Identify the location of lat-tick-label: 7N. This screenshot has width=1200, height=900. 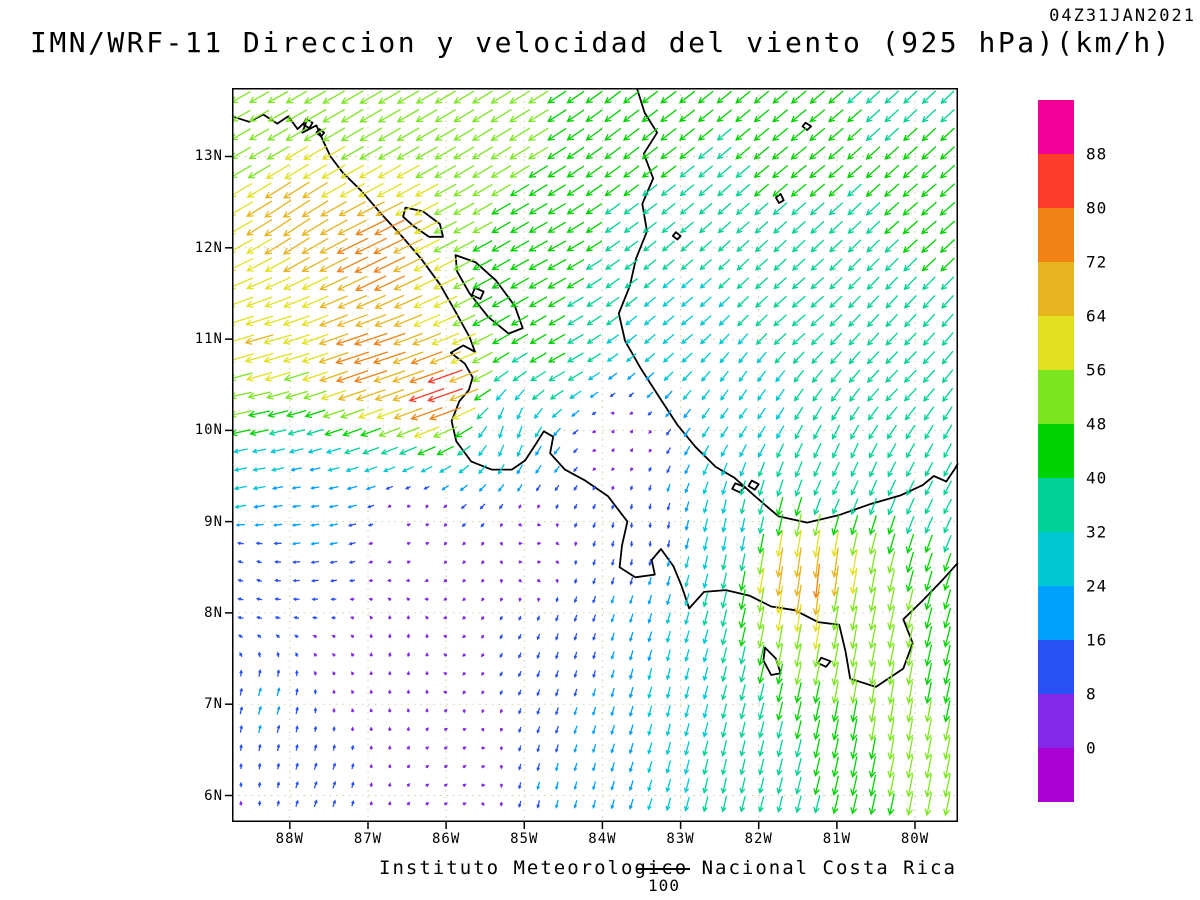
(213, 704).